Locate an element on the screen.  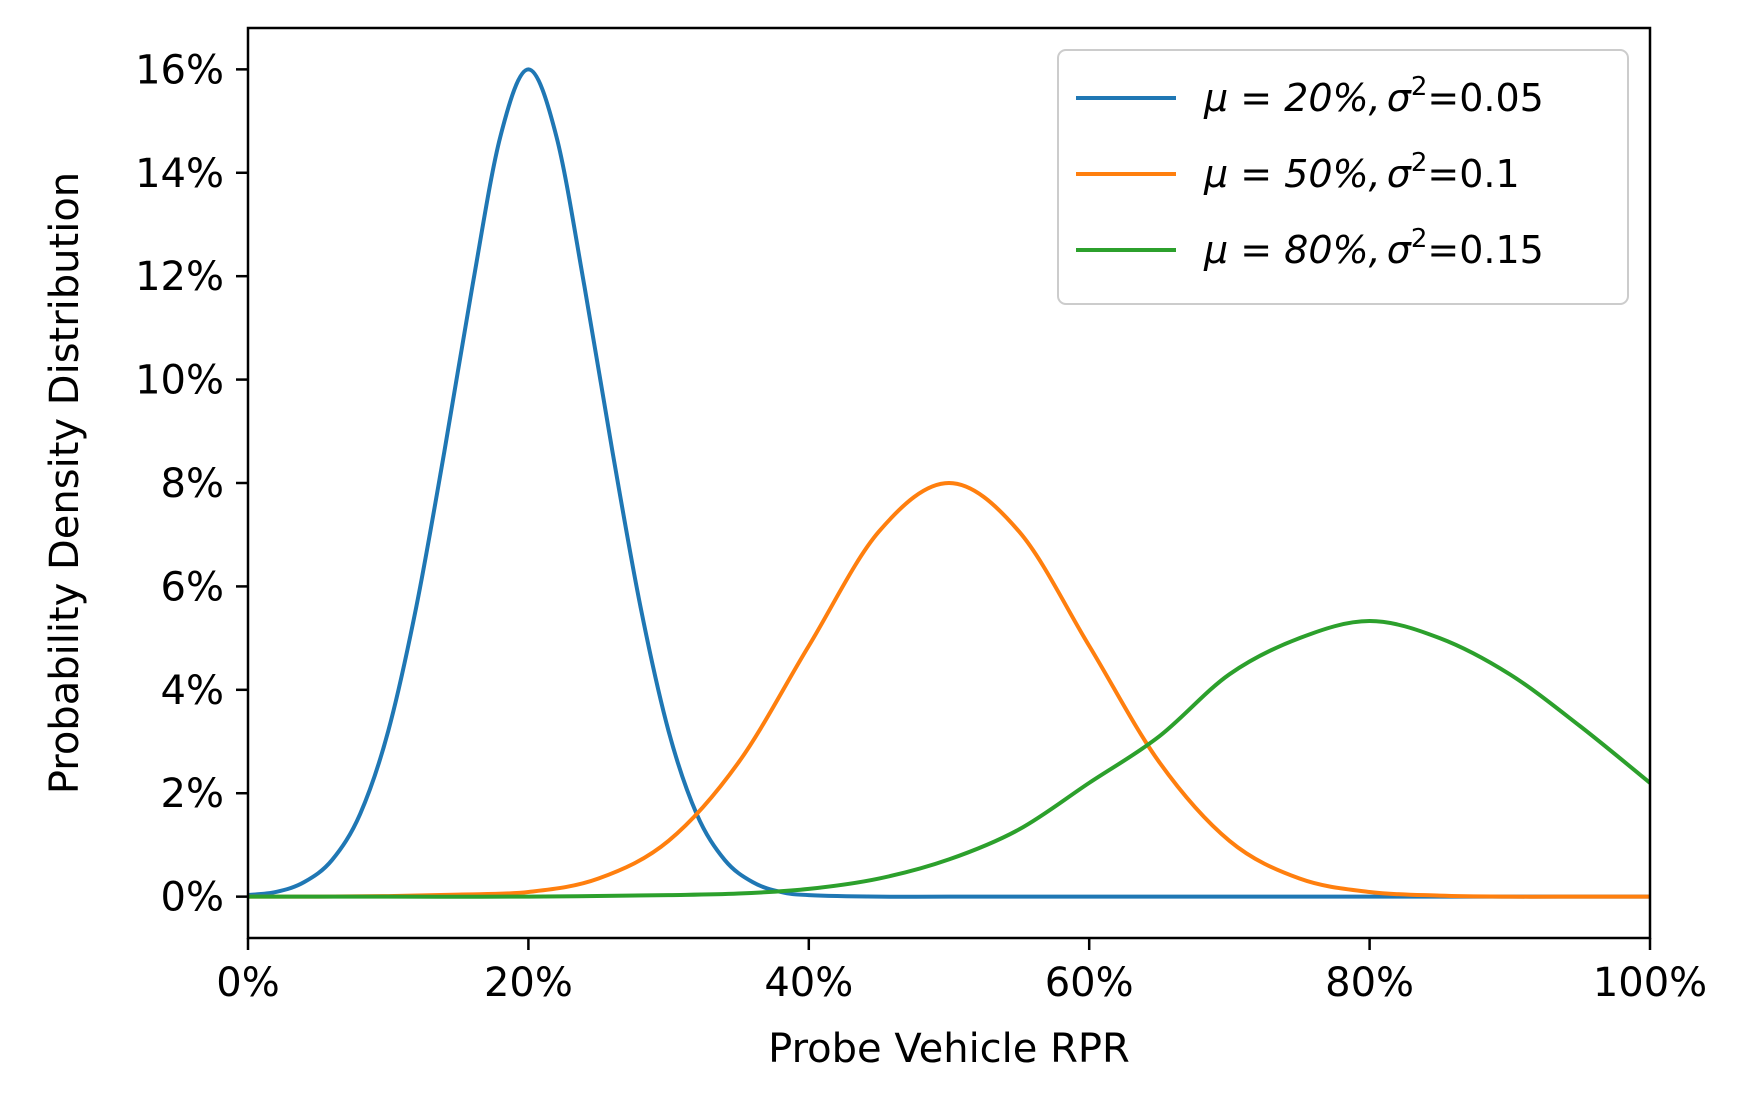
x-tick-label: 20% is located at coordinates (528, 983).